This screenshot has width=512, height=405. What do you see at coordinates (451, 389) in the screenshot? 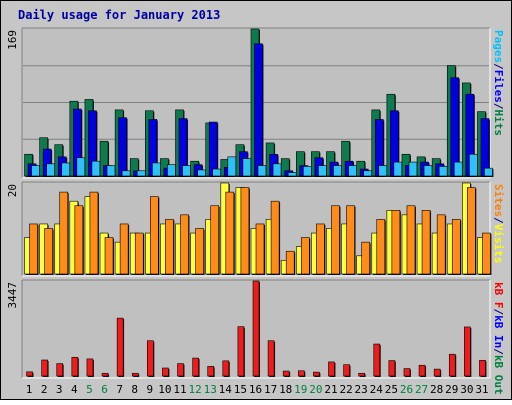
I see `x-tick-label: 29` at bounding box center [451, 389].